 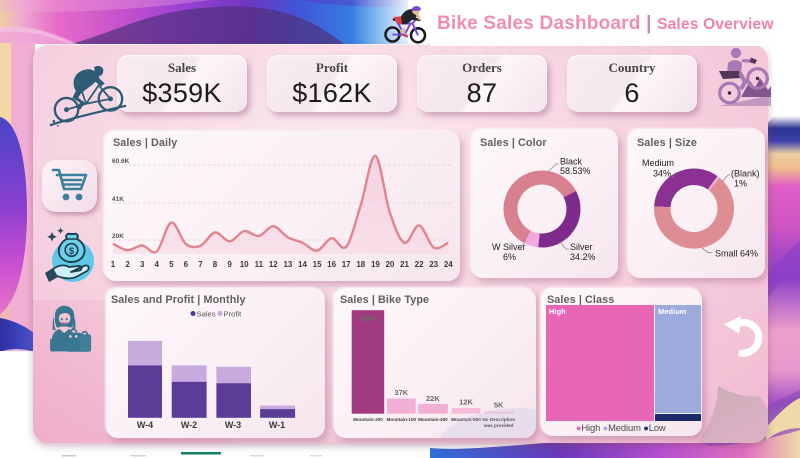 I want to click on svg-text: 24, so click(x=448, y=264).